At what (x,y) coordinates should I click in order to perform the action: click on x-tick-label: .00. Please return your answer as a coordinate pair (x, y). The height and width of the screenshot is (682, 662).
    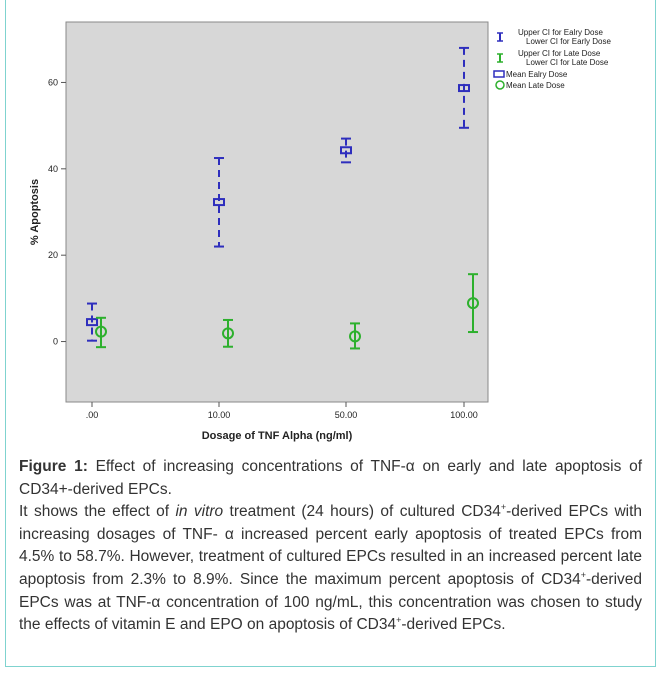
    Looking at the image, I should click on (92, 415).